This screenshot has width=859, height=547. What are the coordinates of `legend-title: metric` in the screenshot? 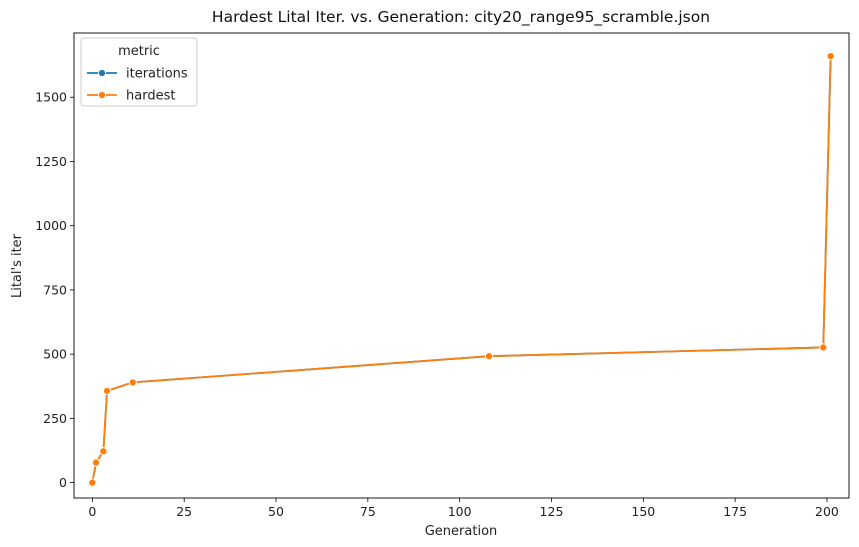 It's located at (139, 51).